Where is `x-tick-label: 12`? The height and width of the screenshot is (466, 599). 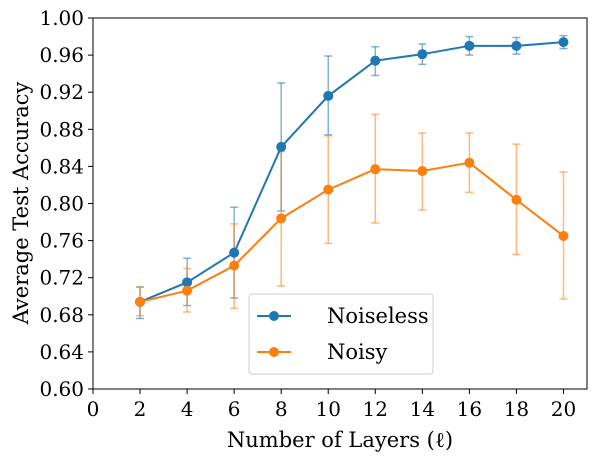
x-tick-label: 12 is located at coordinates (375, 409).